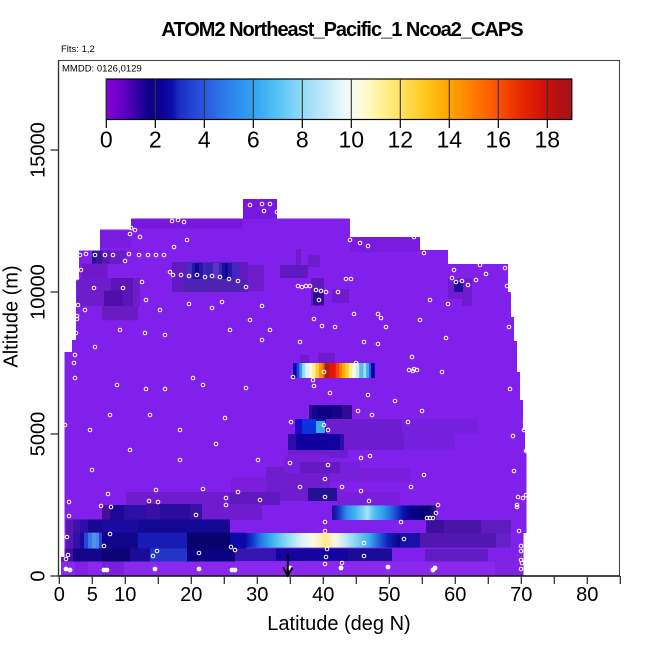 The height and width of the screenshot is (655, 650). I want to click on svg-text: MMDD: 0126,0129, so click(102, 69).